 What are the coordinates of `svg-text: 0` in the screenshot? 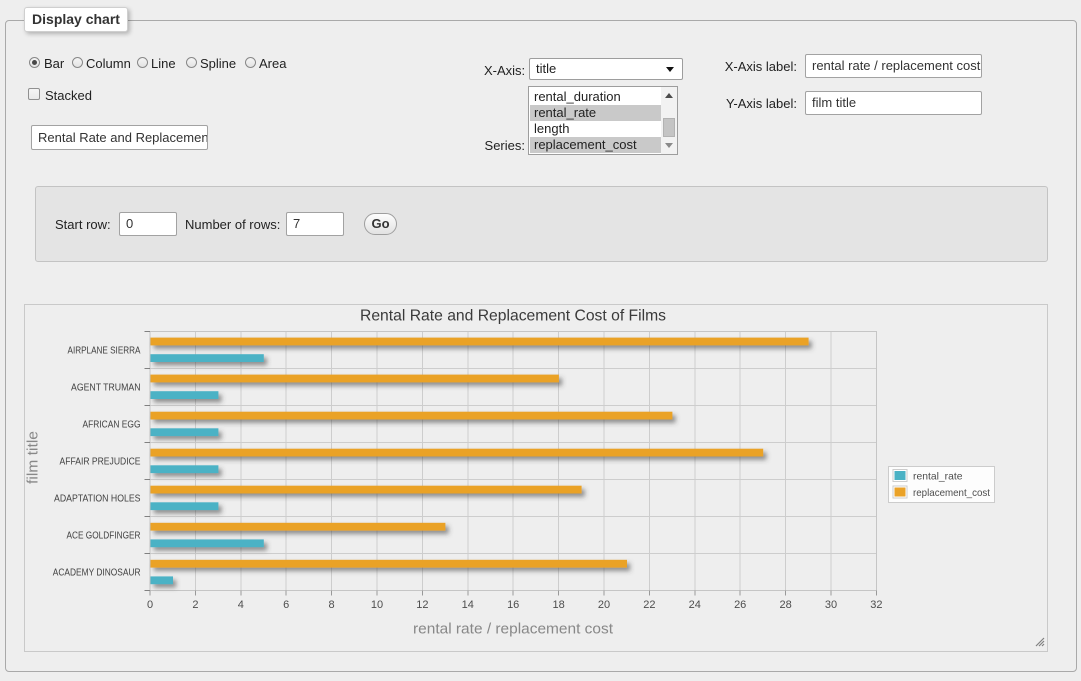 It's located at (150, 605).